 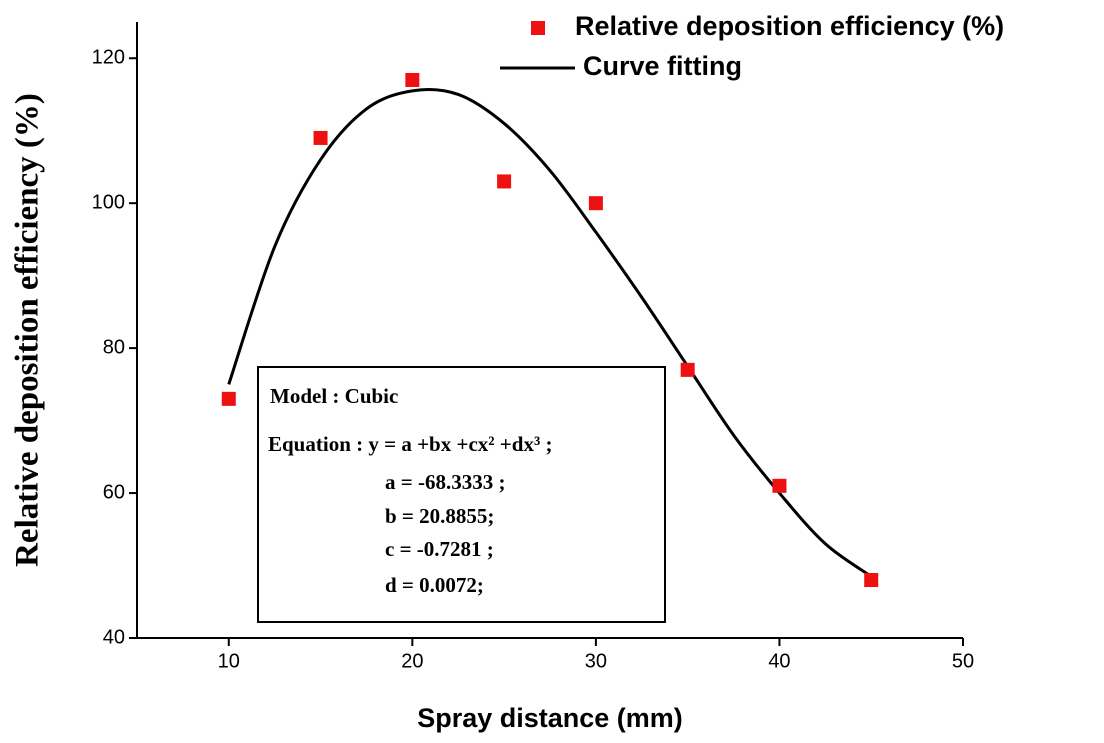 What do you see at coordinates (439, 516) in the screenshot?
I see `annotation-text: b = 20.8855;` at bounding box center [439, 516].